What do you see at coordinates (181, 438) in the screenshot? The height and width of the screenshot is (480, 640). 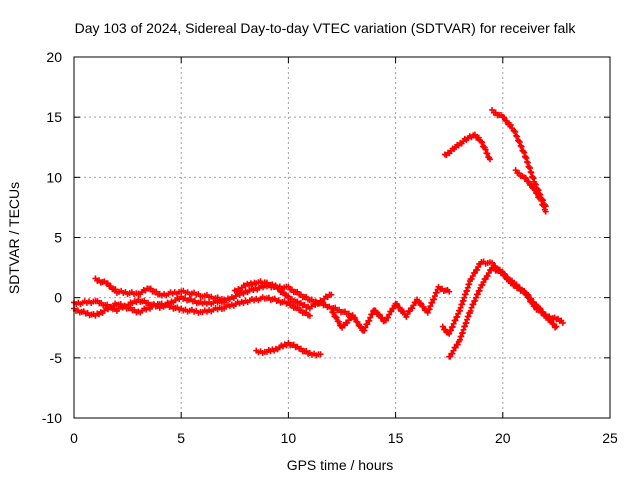 I see `x-tick-label: 5` at bounding box center [181, 438].